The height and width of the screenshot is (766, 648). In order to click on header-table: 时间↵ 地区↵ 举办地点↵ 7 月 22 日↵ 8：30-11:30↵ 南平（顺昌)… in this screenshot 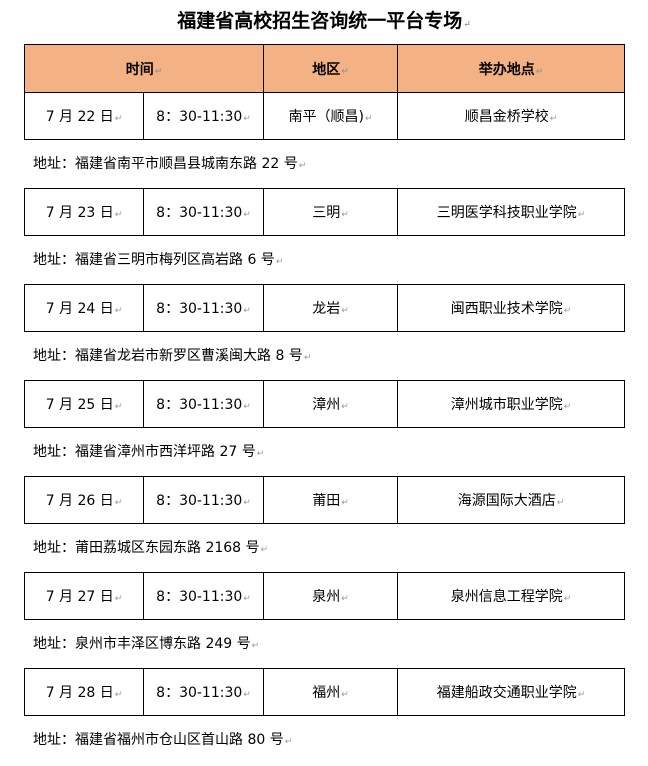, I will do `click(324, 92)`.